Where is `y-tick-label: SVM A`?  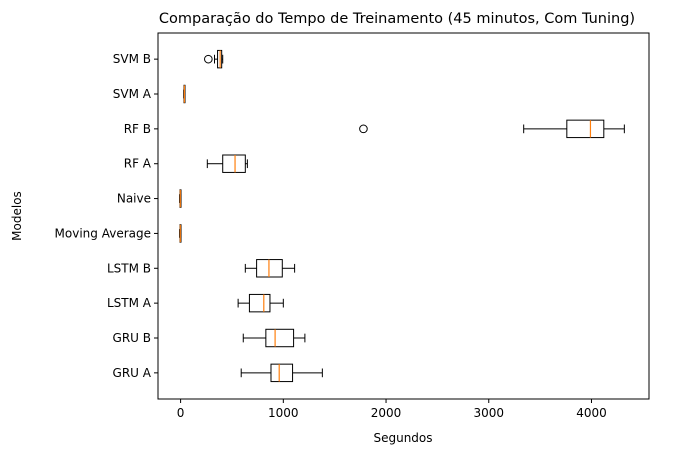
y-tick-label: SVM A is located at coordinates (132, 94).